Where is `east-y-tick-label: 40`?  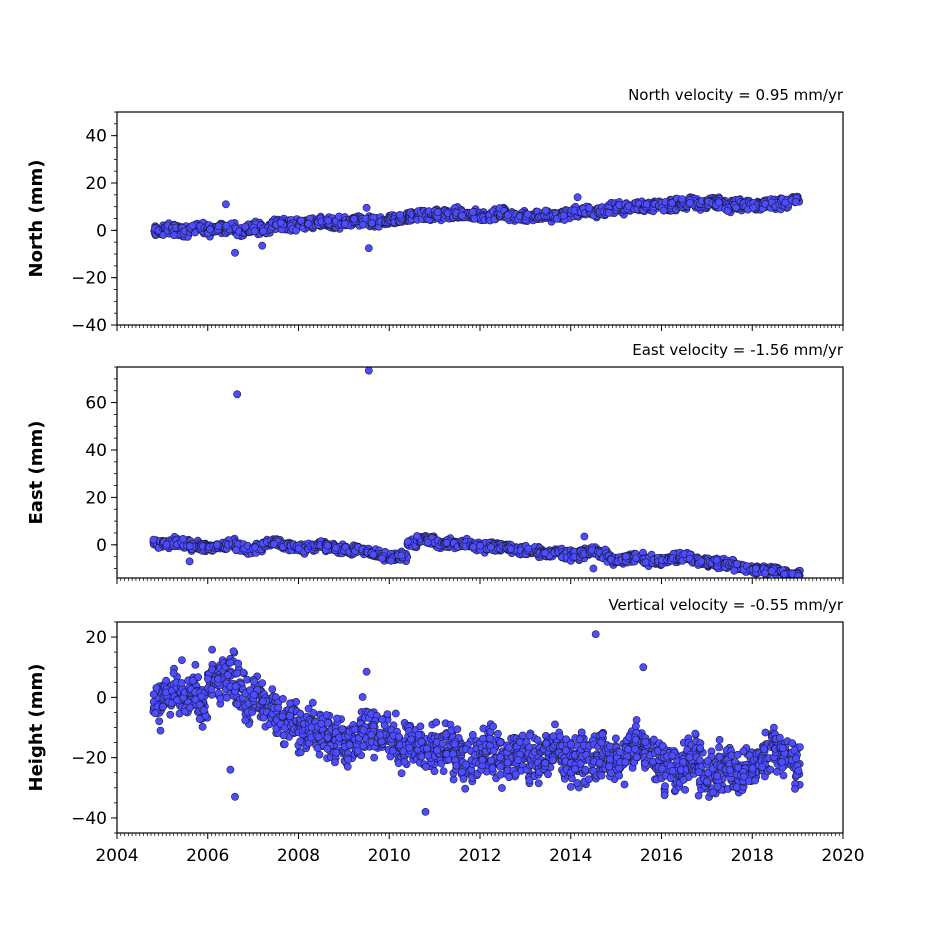
east-y-tick-label: 40 is located at coordinates (96, 451).